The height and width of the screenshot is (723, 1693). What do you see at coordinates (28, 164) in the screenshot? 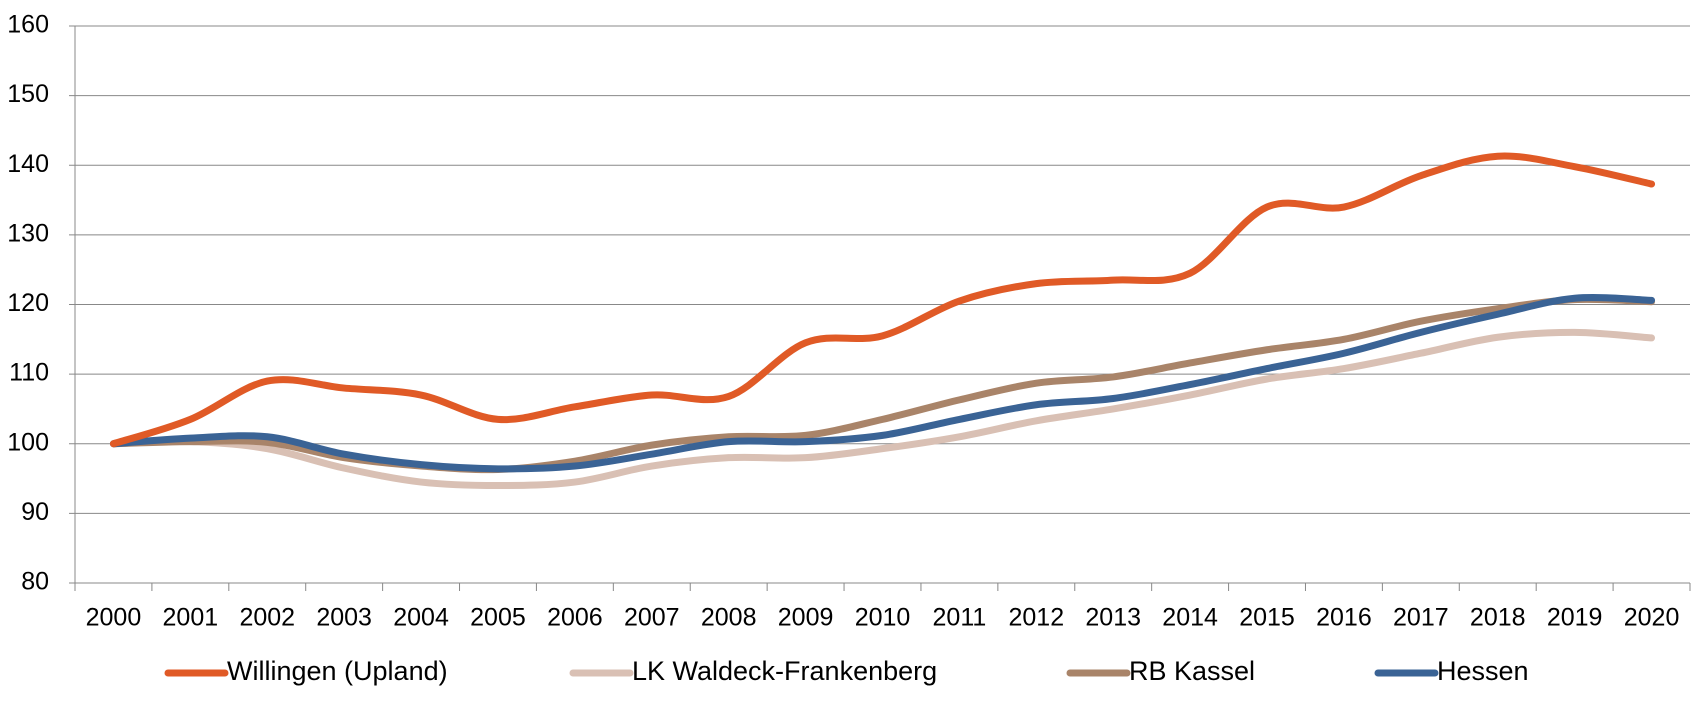
I see `y-tick-label: 140` at bounding box center [28, 164].